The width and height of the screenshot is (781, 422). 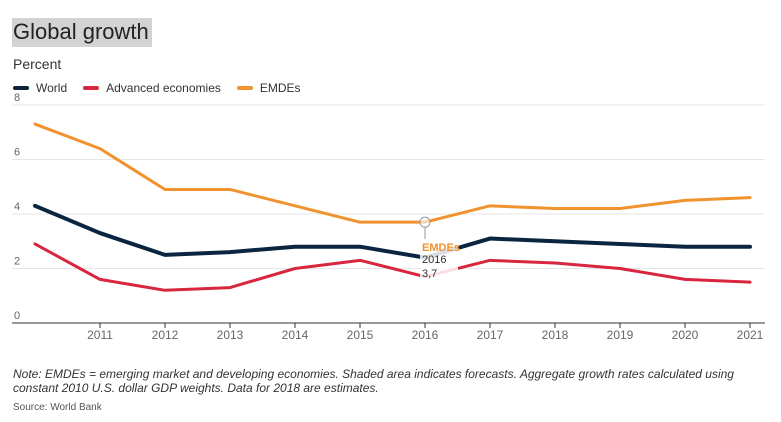 I want to click on x-tick-label: 2012, so click(x=165, y=335).